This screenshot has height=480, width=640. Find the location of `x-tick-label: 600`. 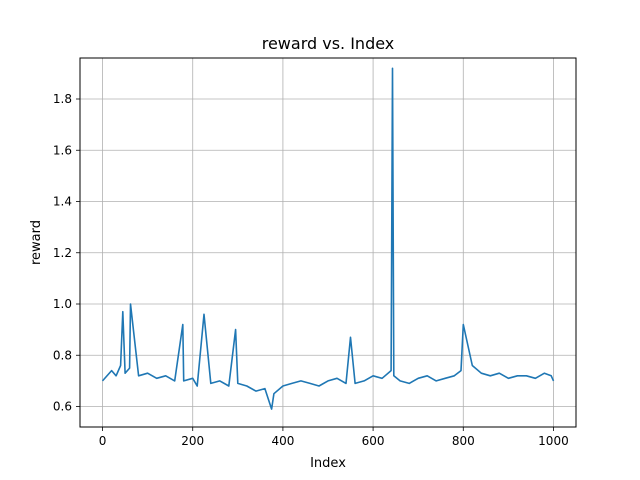

x-tick-label: 600 is located at coordinates (373, 441).